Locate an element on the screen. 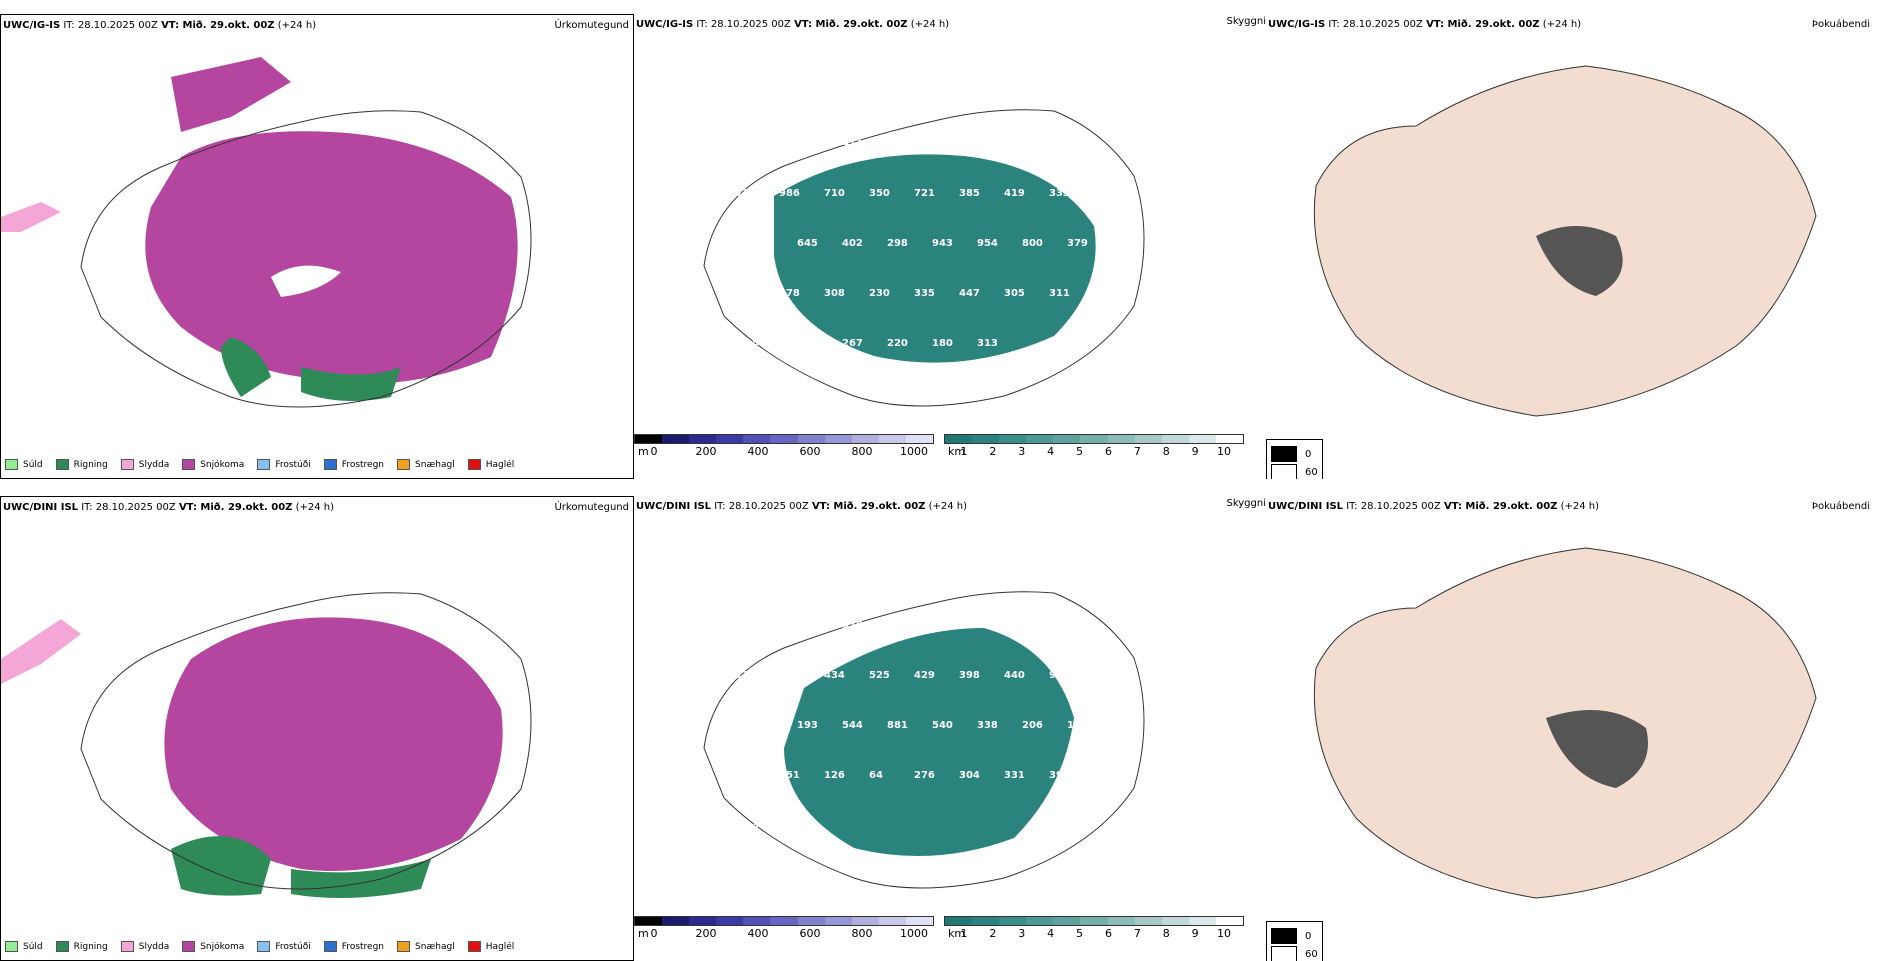 This screenshot has height=961, width=1900. cloudbase-value-label: 304 is located at coordinates (969, 775).